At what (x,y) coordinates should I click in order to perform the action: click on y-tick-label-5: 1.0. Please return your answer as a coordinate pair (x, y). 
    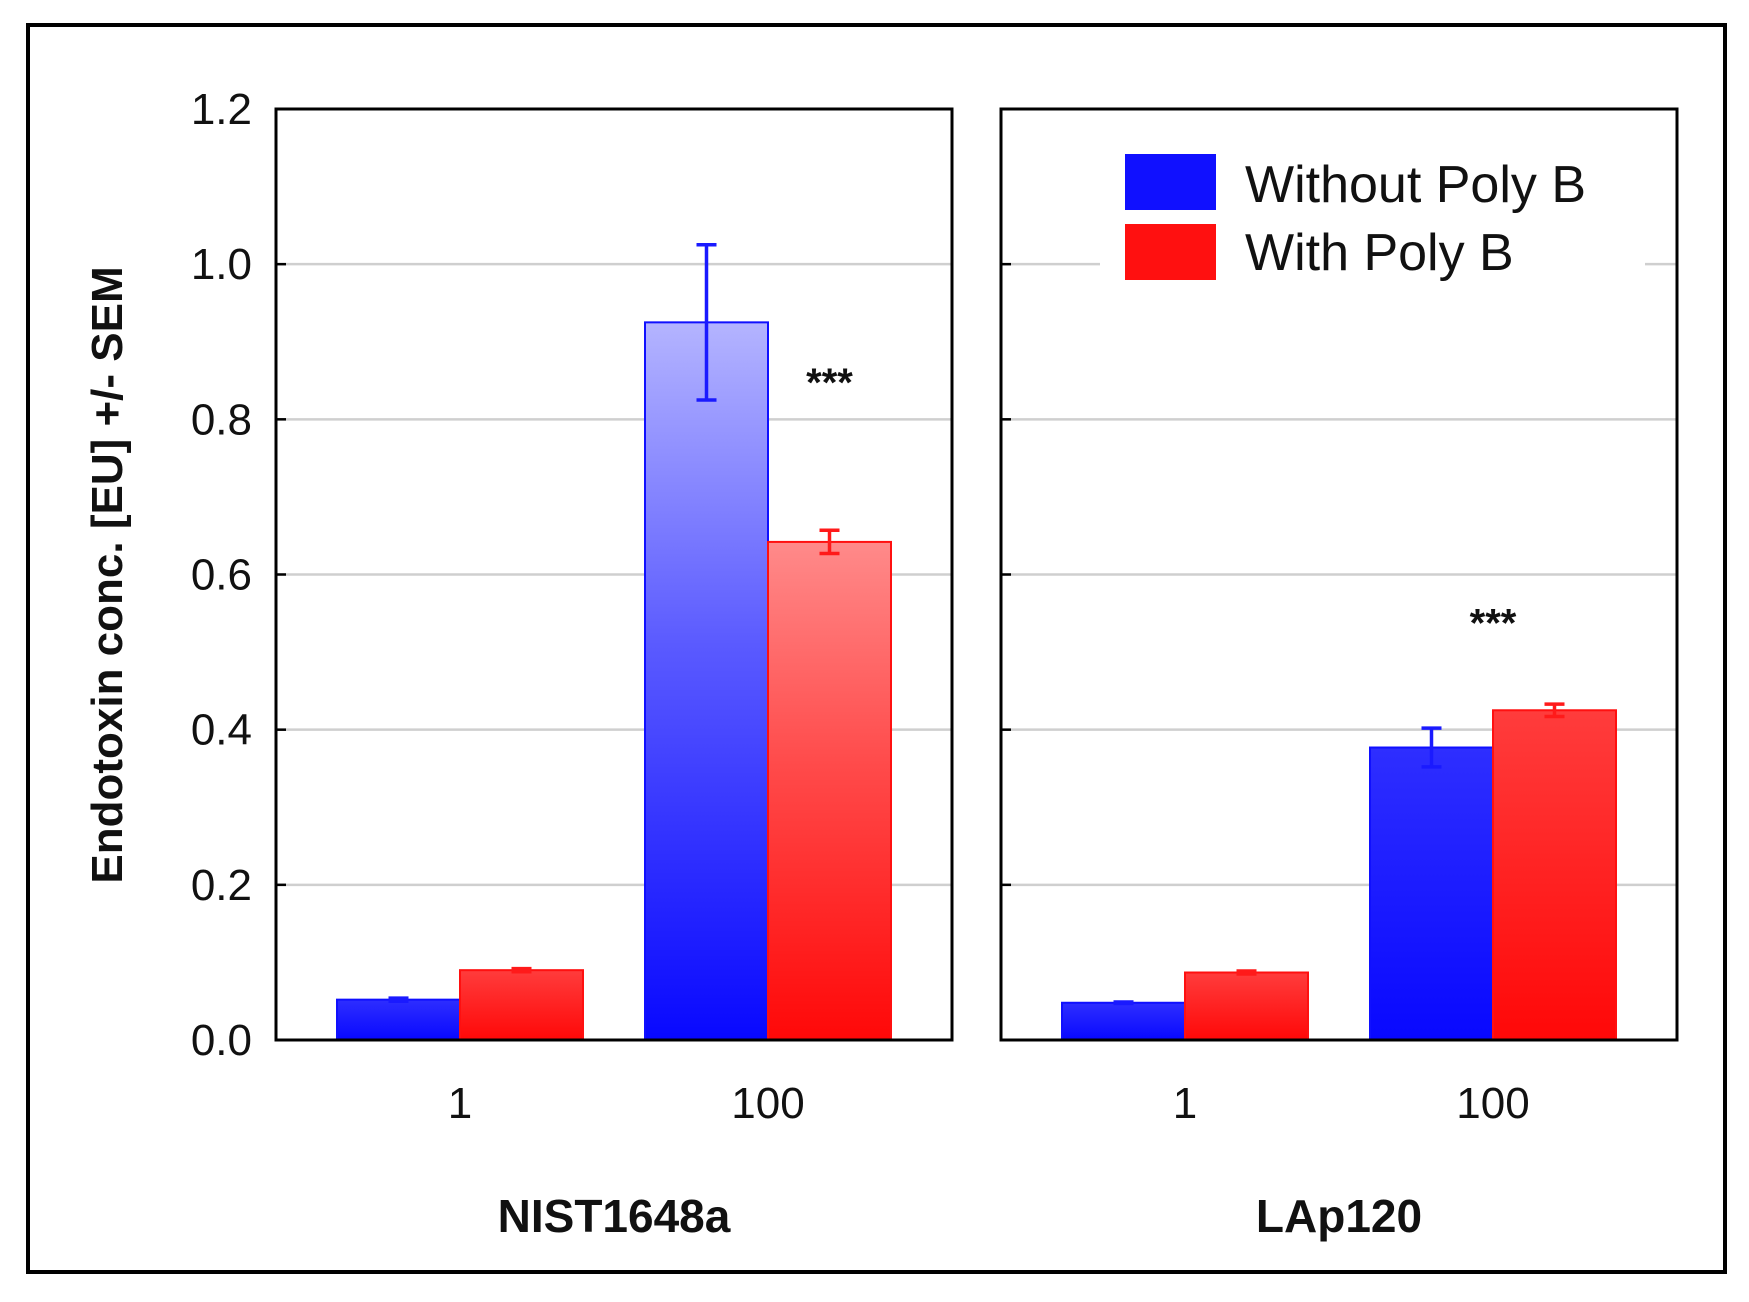
    Looking at the image, I should click on (221, 264).